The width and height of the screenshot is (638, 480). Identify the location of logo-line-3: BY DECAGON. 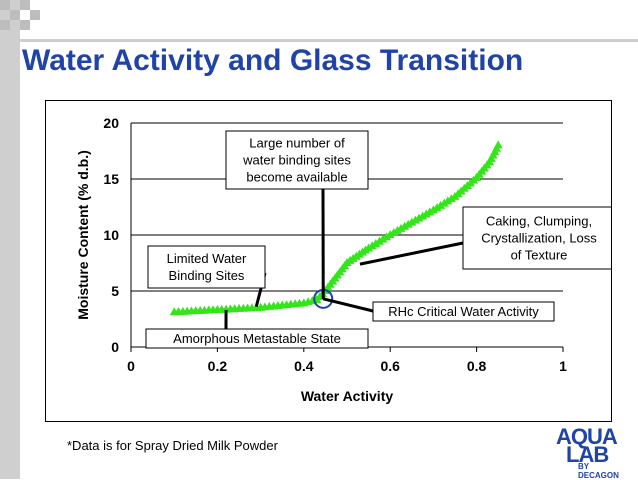
(605, 471).